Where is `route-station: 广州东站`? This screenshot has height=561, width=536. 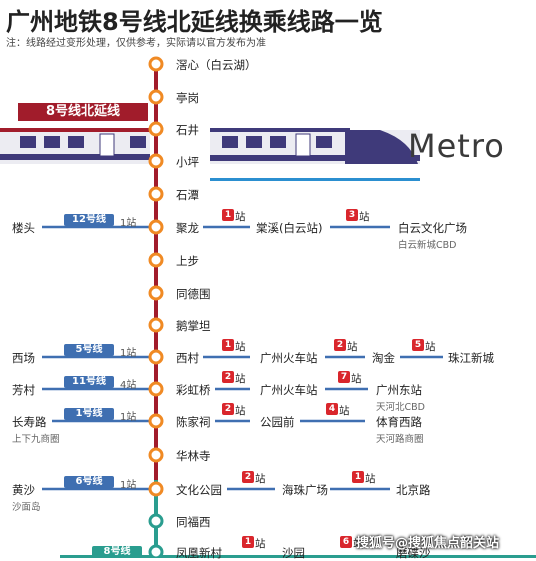 route-station: 广州东站 is located at coordinates (399, 390).